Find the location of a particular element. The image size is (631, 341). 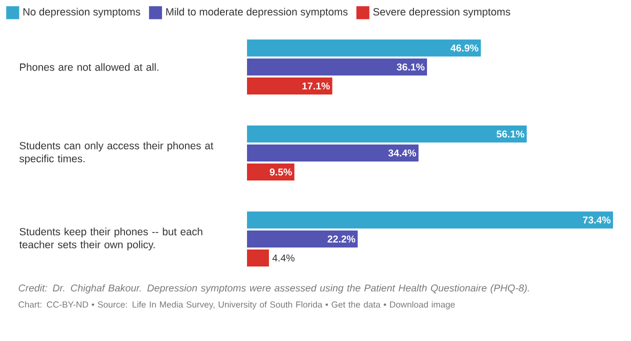

y-tick-label: Students can only access their phones at specific times. is located at coordinates (117, 153).